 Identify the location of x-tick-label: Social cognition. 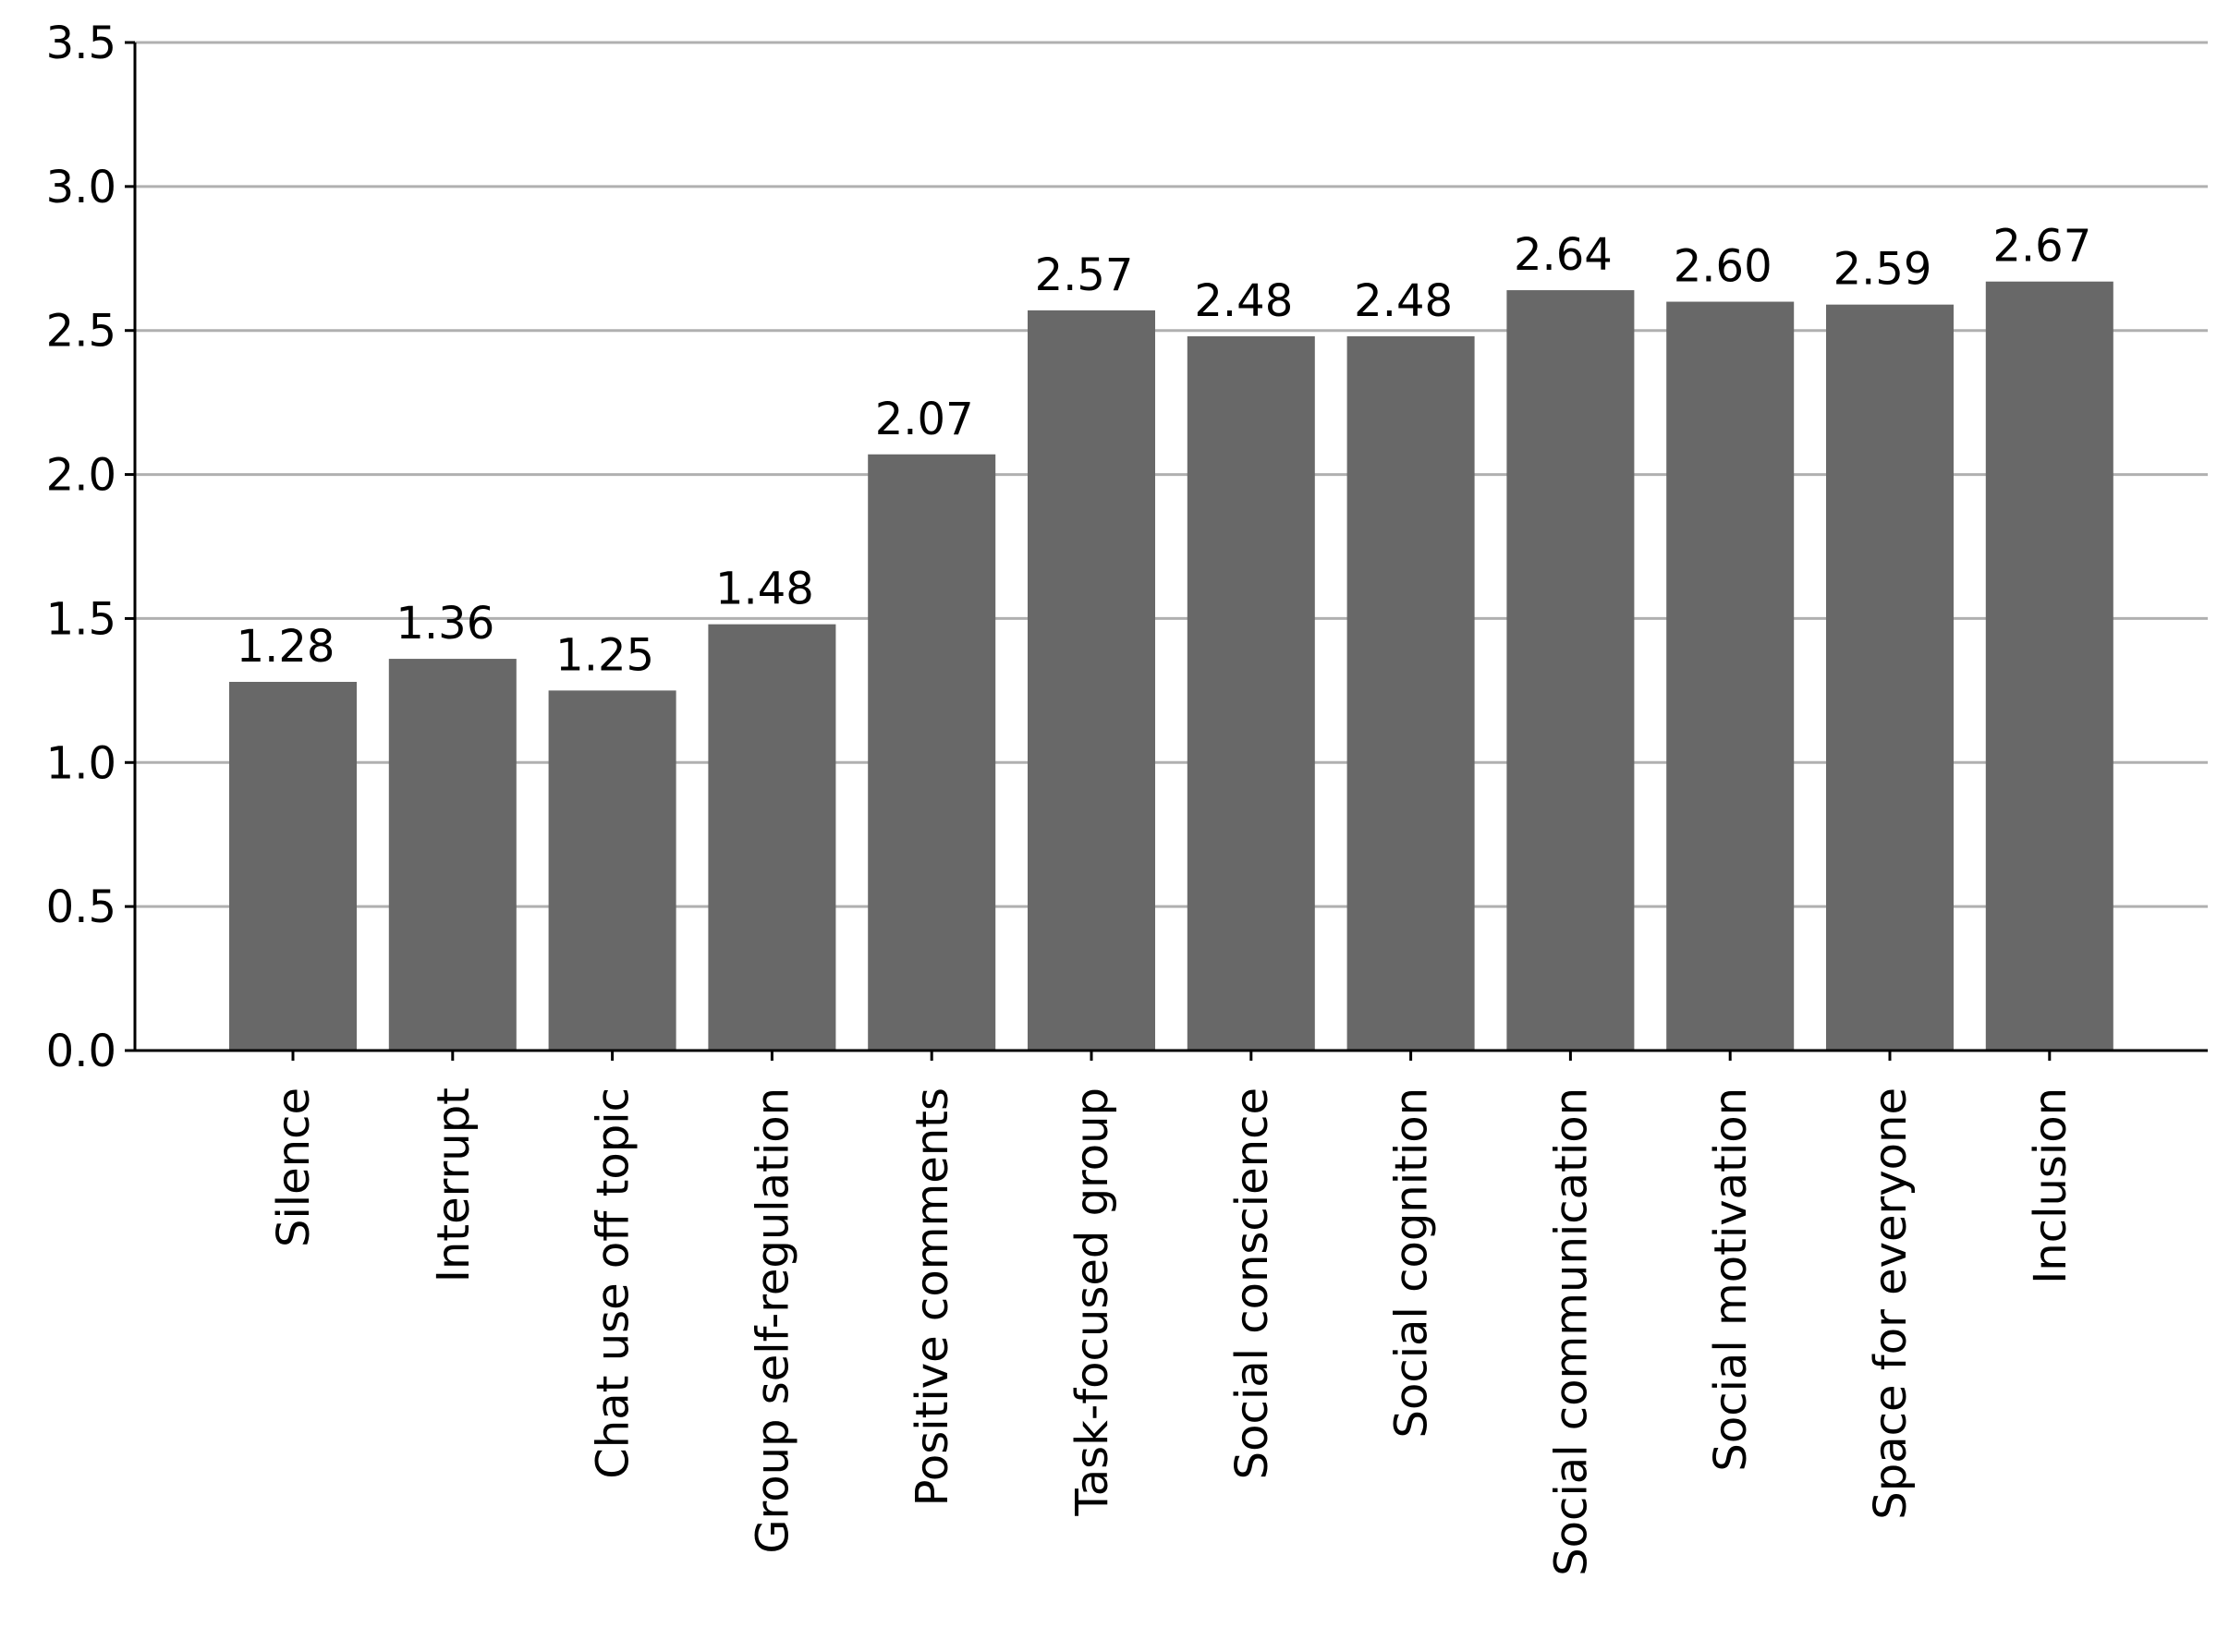
(1412, 1263).